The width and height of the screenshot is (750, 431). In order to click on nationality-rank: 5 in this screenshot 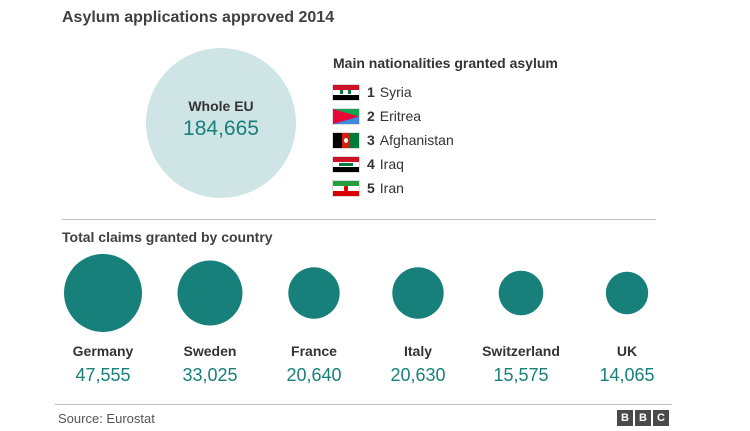, I will do `click(371, 188)`.